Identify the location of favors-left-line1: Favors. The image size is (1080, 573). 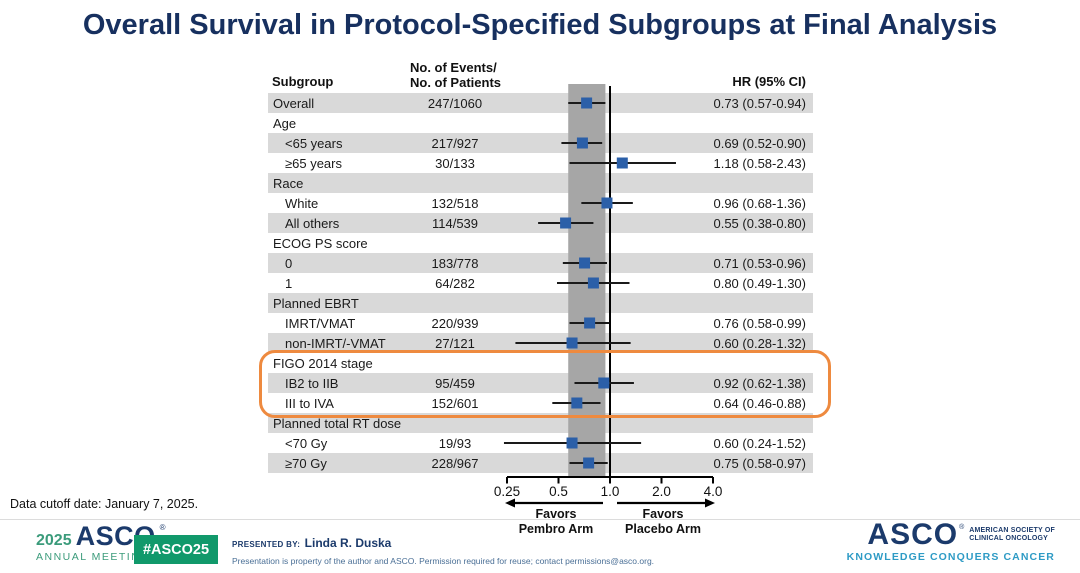
(556, 514).